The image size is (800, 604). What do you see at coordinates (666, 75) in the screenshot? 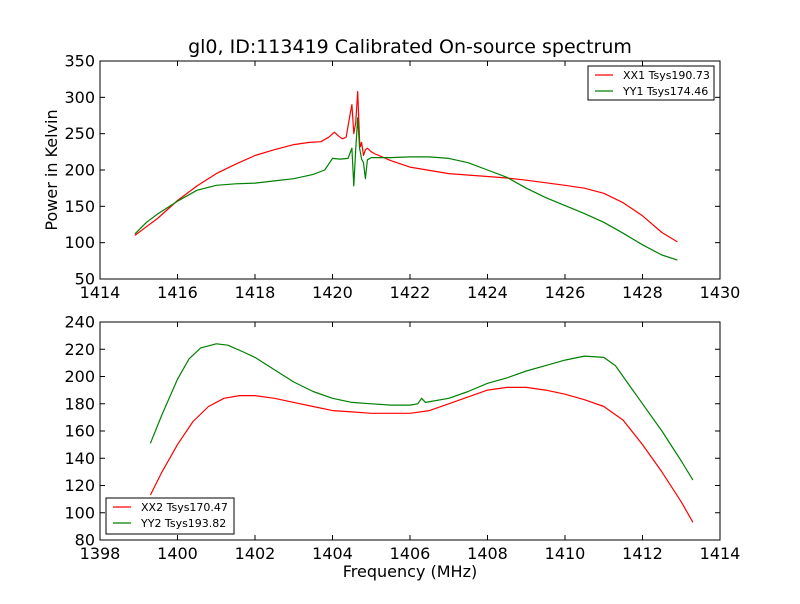
I see `legend-entry: XX1 Tsys190.73` at bounding box center [666, 75].